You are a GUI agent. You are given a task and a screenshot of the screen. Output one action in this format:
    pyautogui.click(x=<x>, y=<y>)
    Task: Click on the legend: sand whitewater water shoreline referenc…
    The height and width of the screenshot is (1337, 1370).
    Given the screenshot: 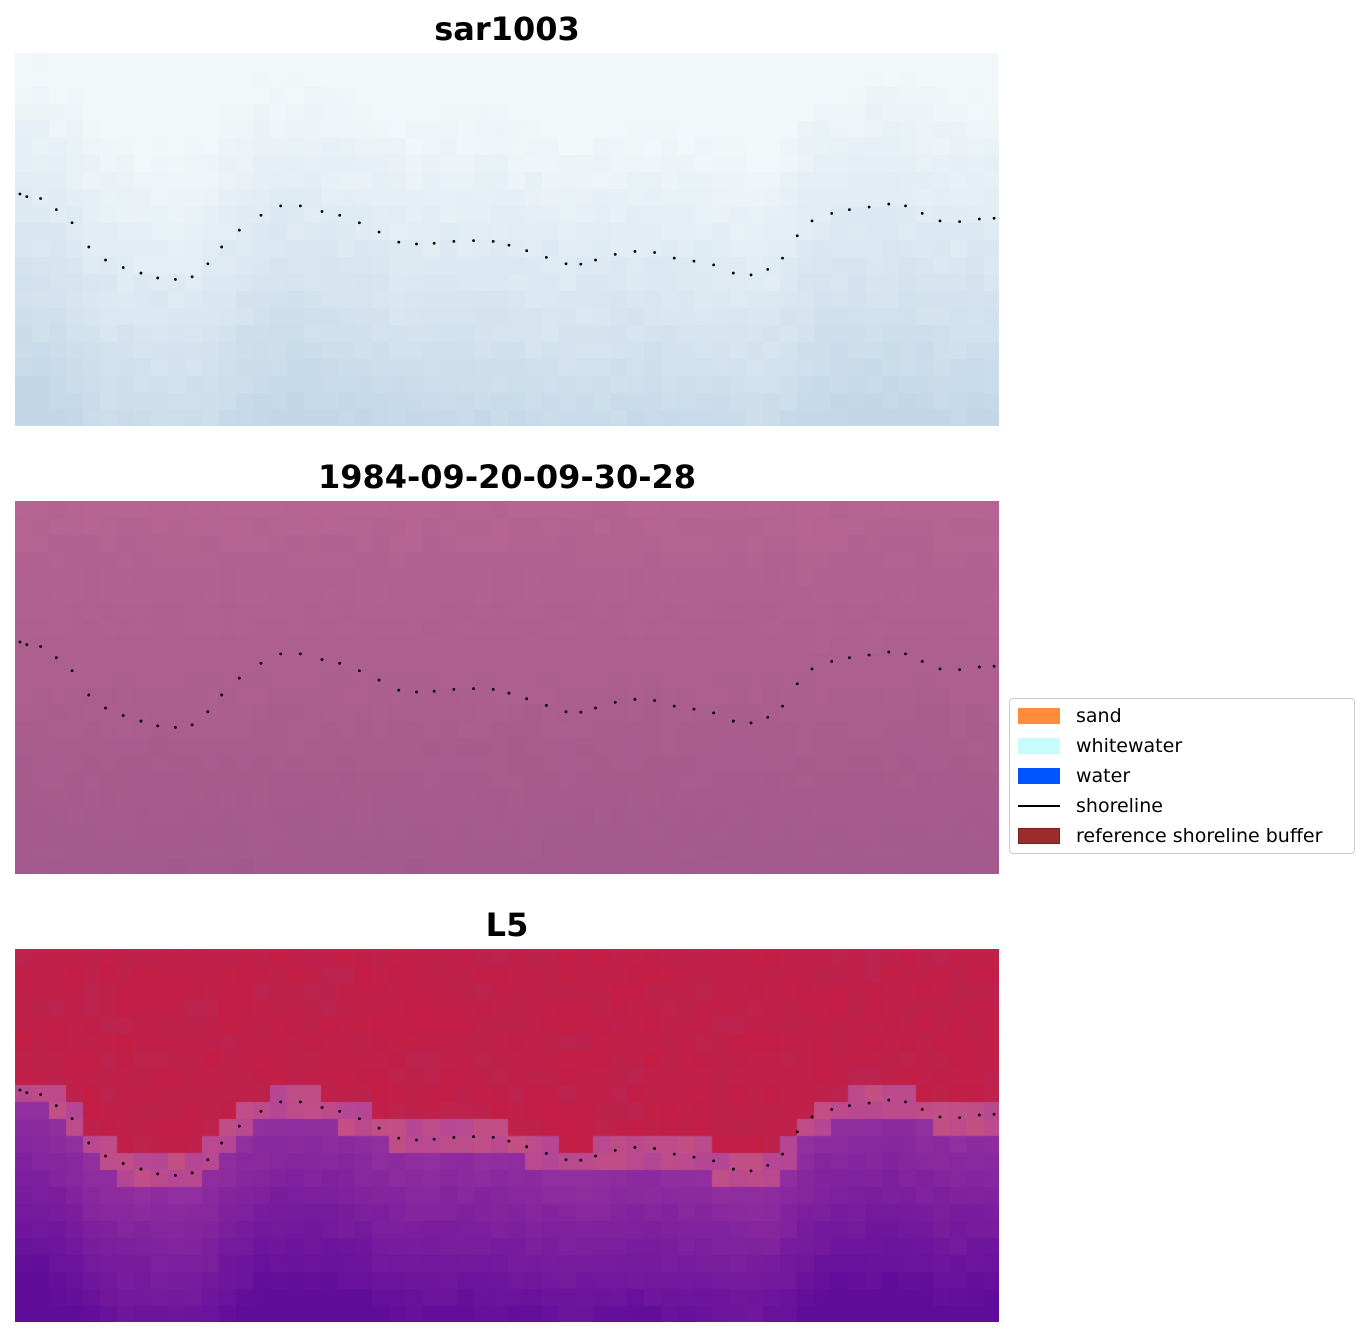 What is the action you would take?
    pyautogui.click(x=1182, y=776)
    